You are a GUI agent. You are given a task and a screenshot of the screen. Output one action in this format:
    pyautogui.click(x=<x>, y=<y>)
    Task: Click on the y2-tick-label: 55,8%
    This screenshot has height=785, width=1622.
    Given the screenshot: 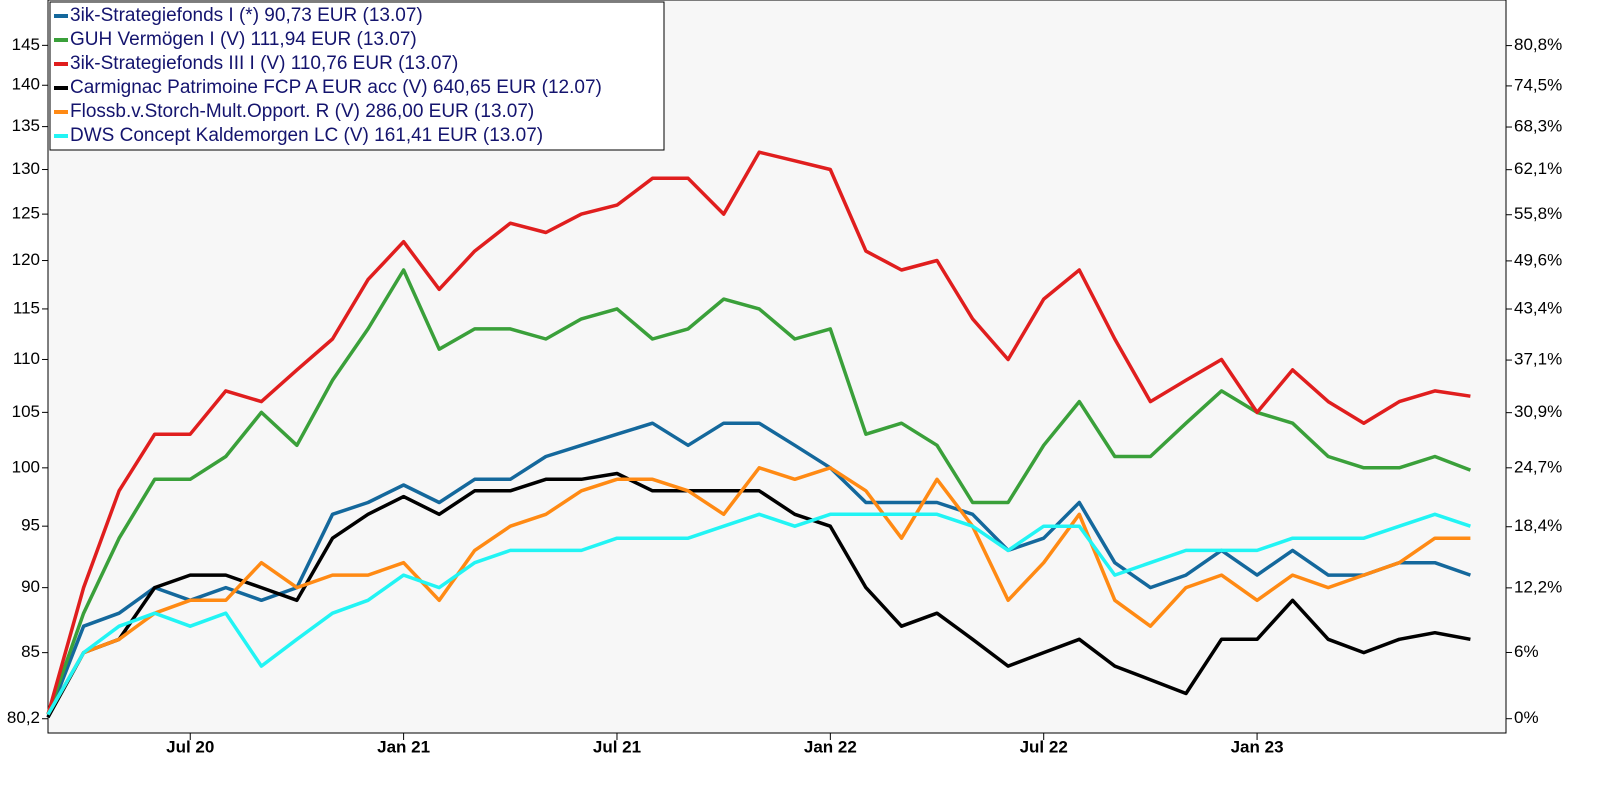 What is the action you would take?
    pyautogui.click(x=1538, y=213)
    